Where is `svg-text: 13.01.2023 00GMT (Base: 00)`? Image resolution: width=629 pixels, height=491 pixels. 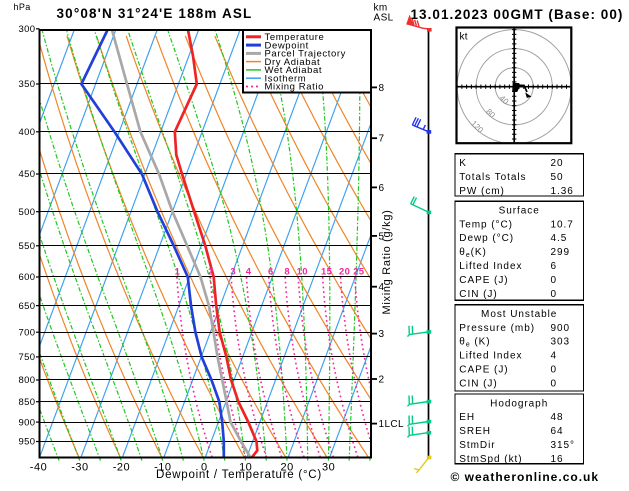
svg-text: 13.01.2023 00GMT (Base: 00) is located at coordinates (517, 14).